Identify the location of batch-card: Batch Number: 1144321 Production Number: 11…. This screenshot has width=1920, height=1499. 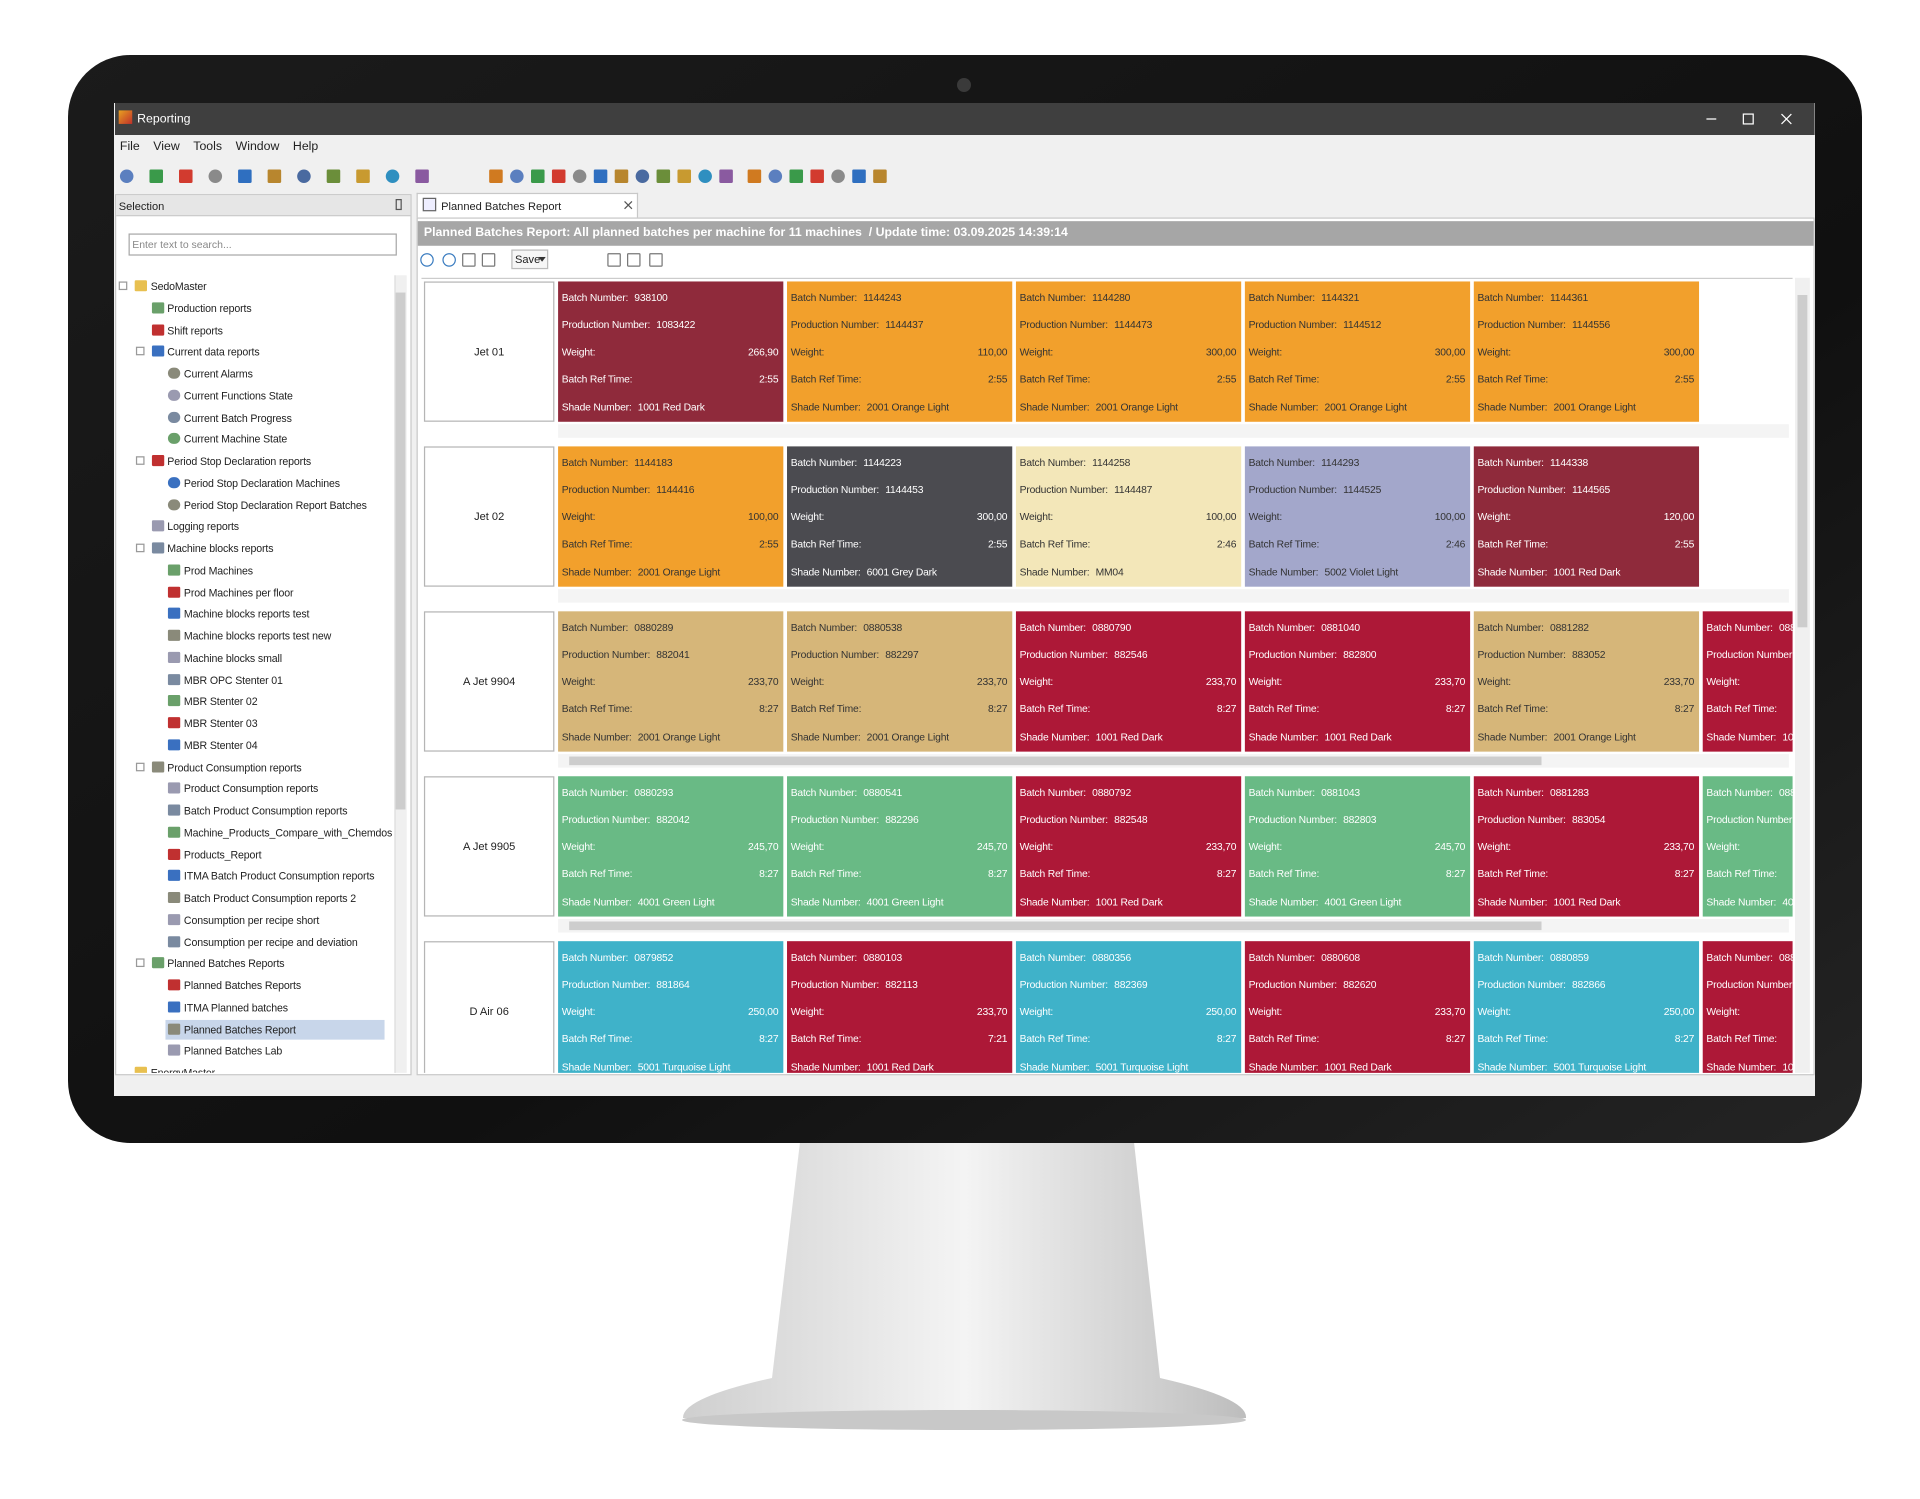
(1357, 352).